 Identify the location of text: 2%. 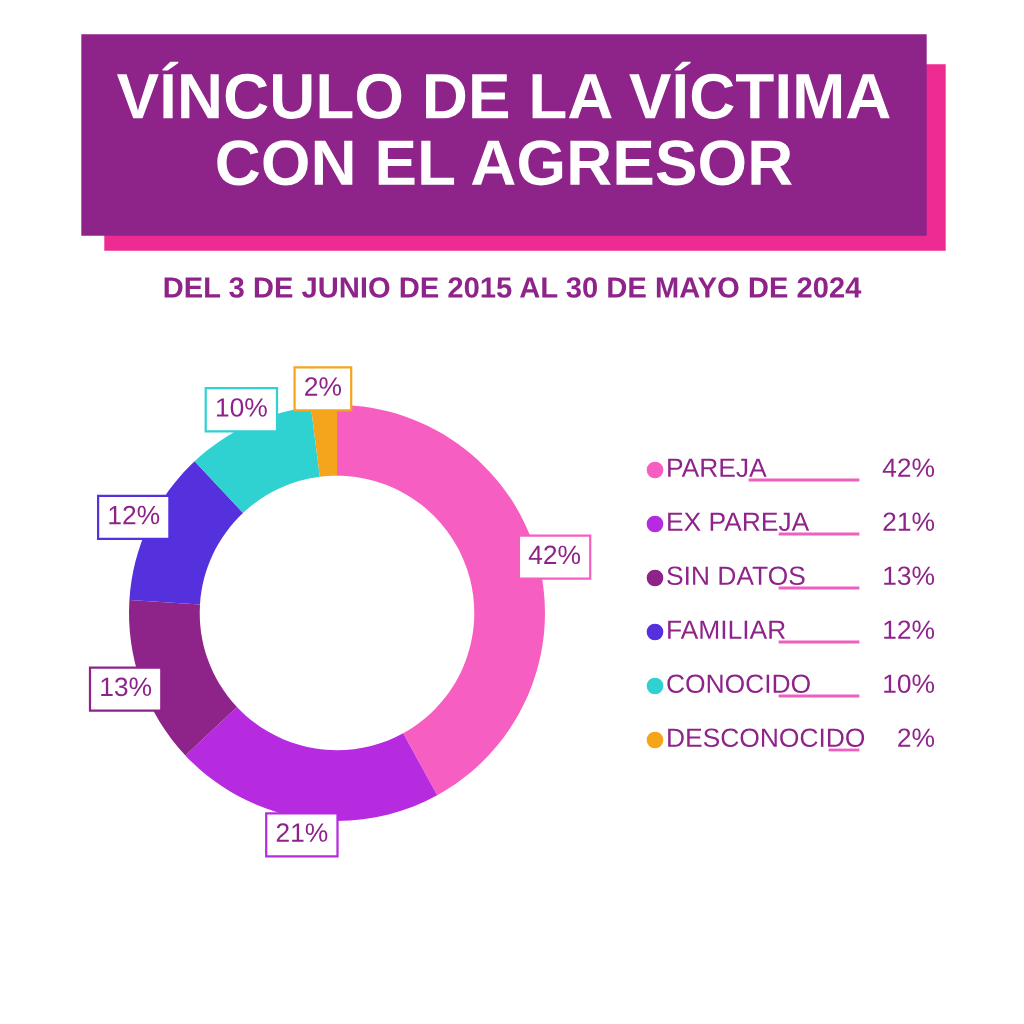
(916, 737).